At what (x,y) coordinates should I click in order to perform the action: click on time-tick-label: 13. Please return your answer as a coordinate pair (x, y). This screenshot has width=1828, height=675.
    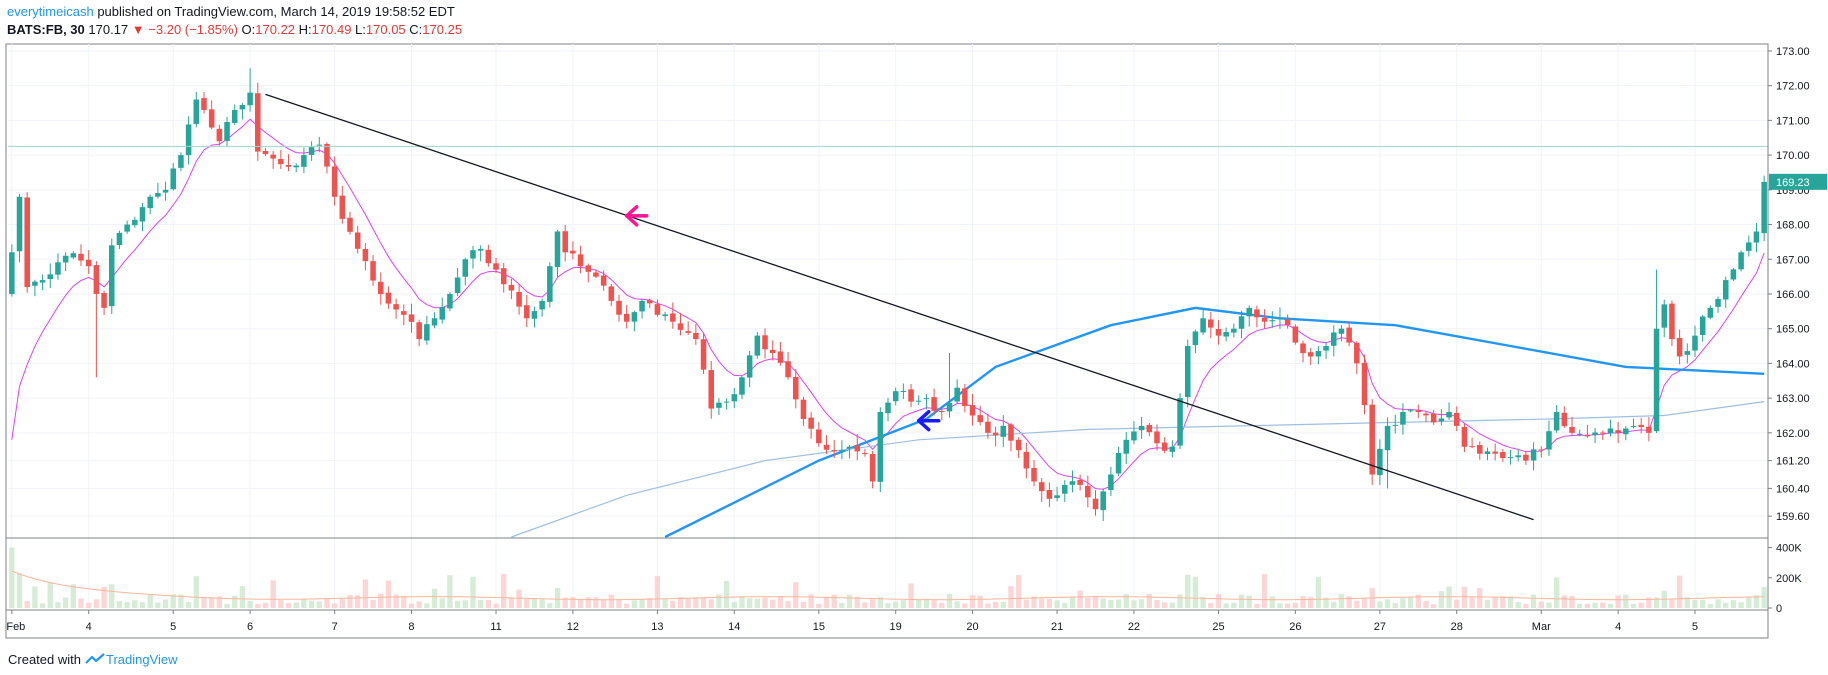
    Looking at the image, I should click on (657, 627).